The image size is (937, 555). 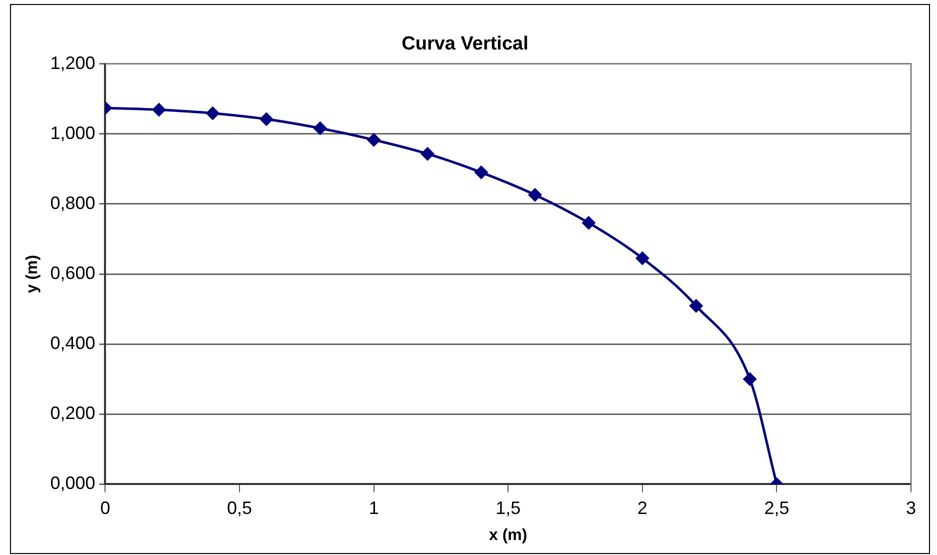 What do you see at coordinates (73, 413) in the screenshot?
I see `y-tick-label: 0,200` at bounding box center [73, 413].